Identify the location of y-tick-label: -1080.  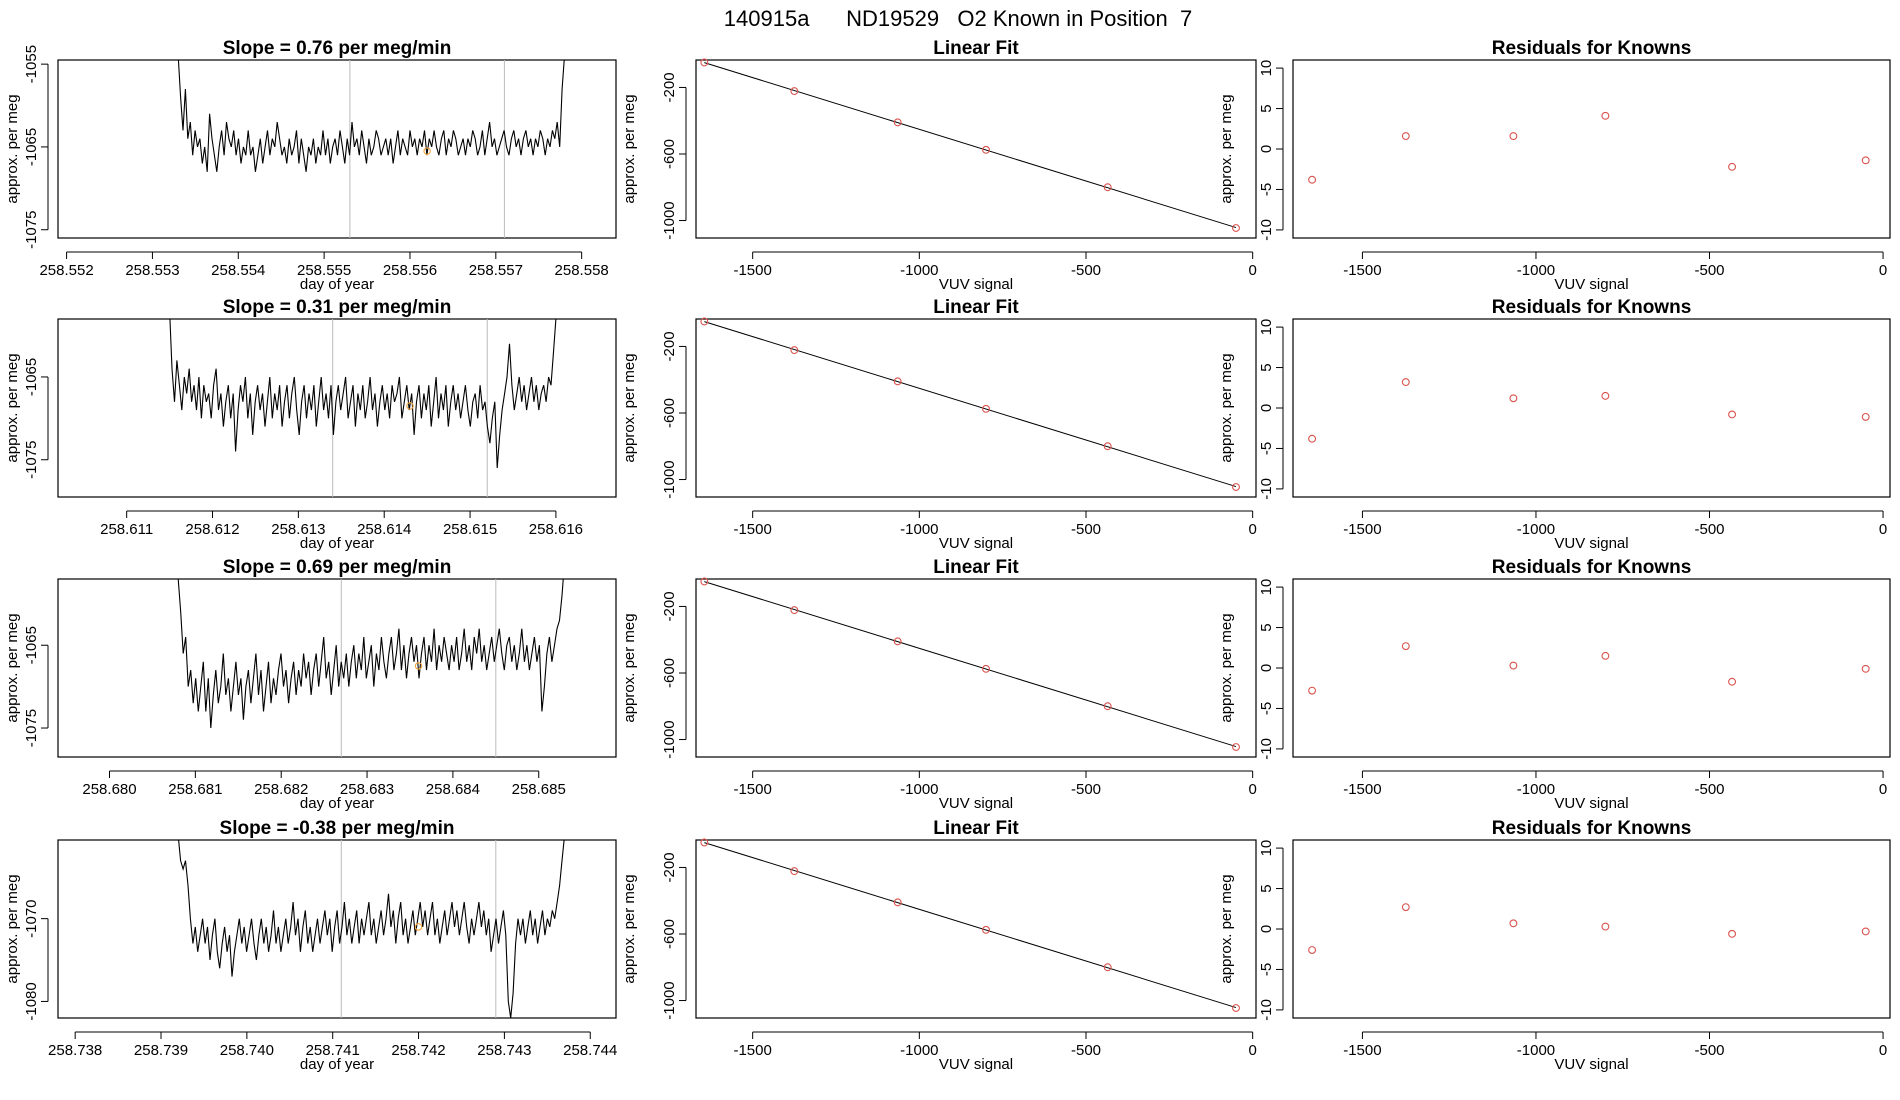
(31, 1001).